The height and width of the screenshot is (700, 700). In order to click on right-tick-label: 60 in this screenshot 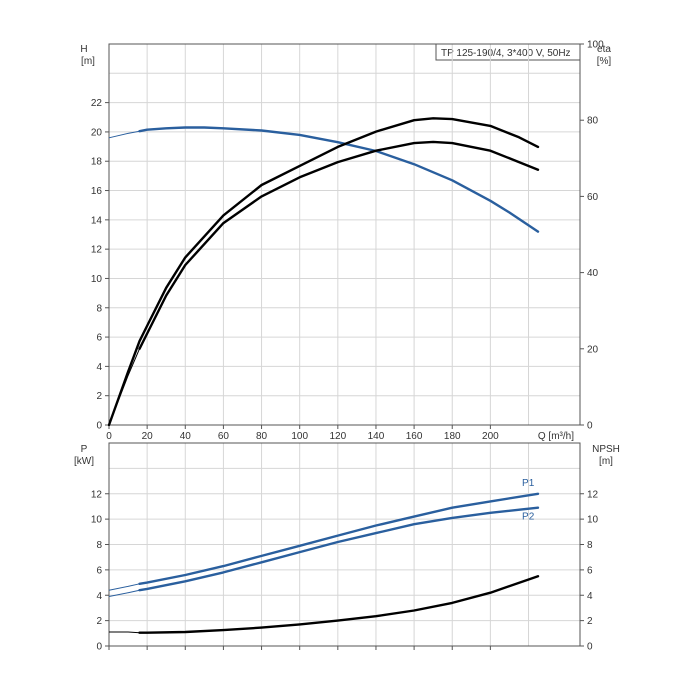, I will do `click(593, 197)`.